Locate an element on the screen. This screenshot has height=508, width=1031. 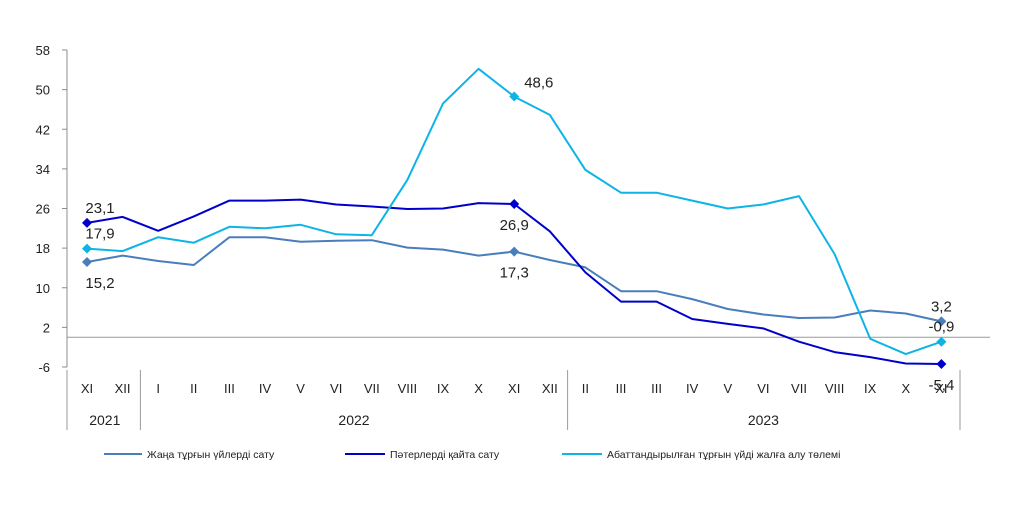
year-label: 2021 is located at coordinates (104, 420).